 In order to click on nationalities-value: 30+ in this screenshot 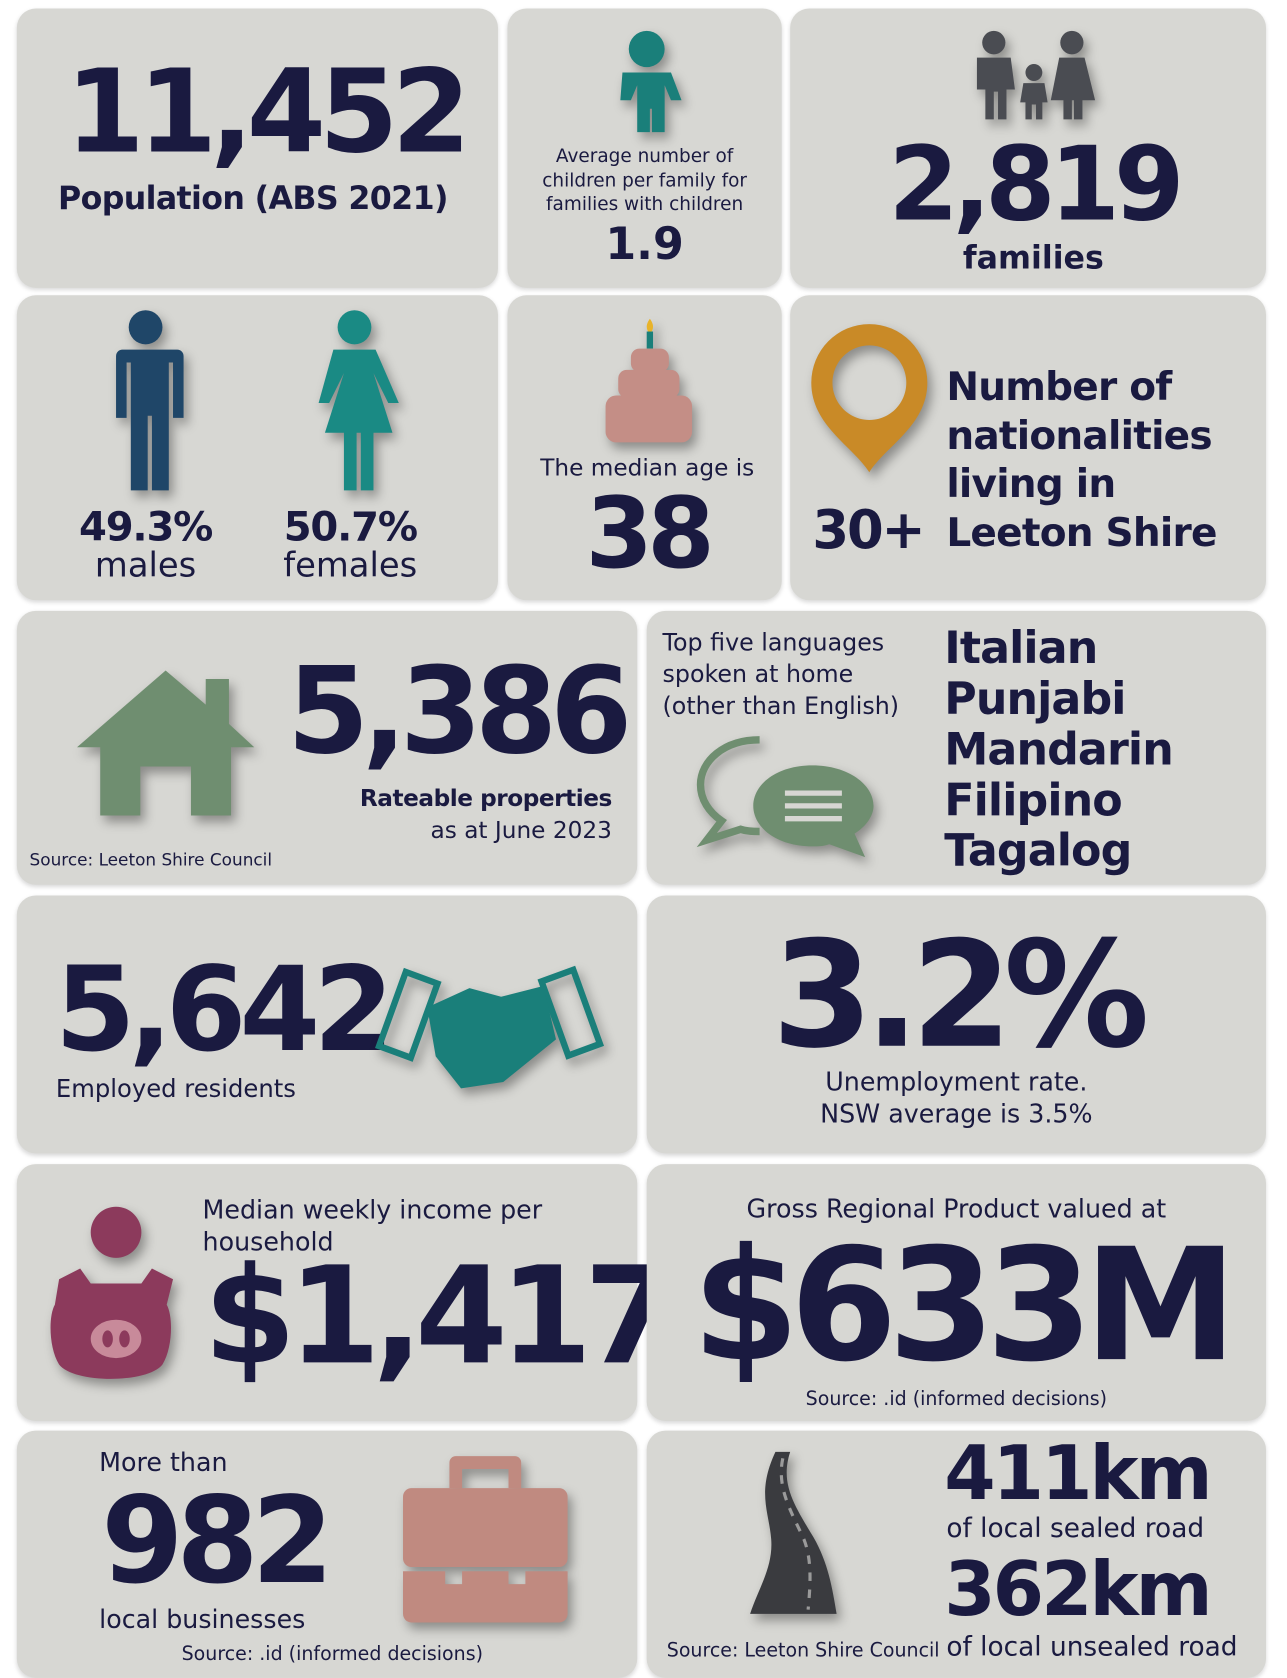, I will do `click(868, 529)`.